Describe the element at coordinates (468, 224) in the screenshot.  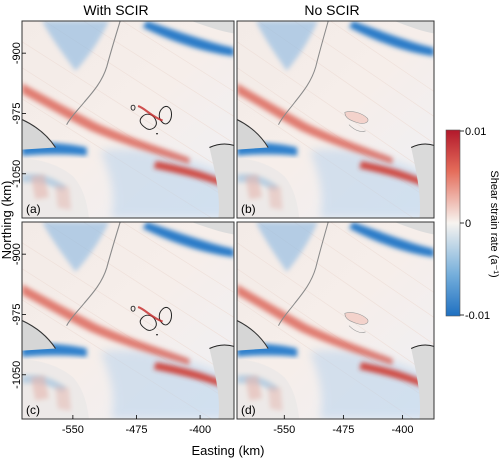
I see `colorbar-tick-zero: 0` at that location.